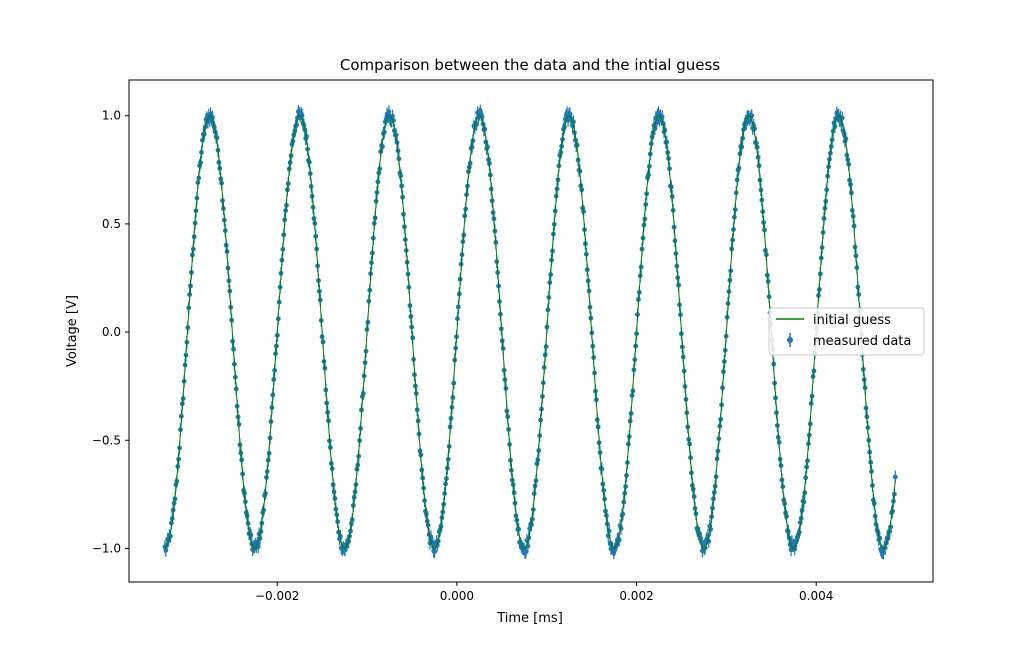 The height and width of the screenshot is (655, 1035). Describe the element at coordinates (862, 341) in the screenshot. I see `legend-label-measured-data: measured data` at that location.